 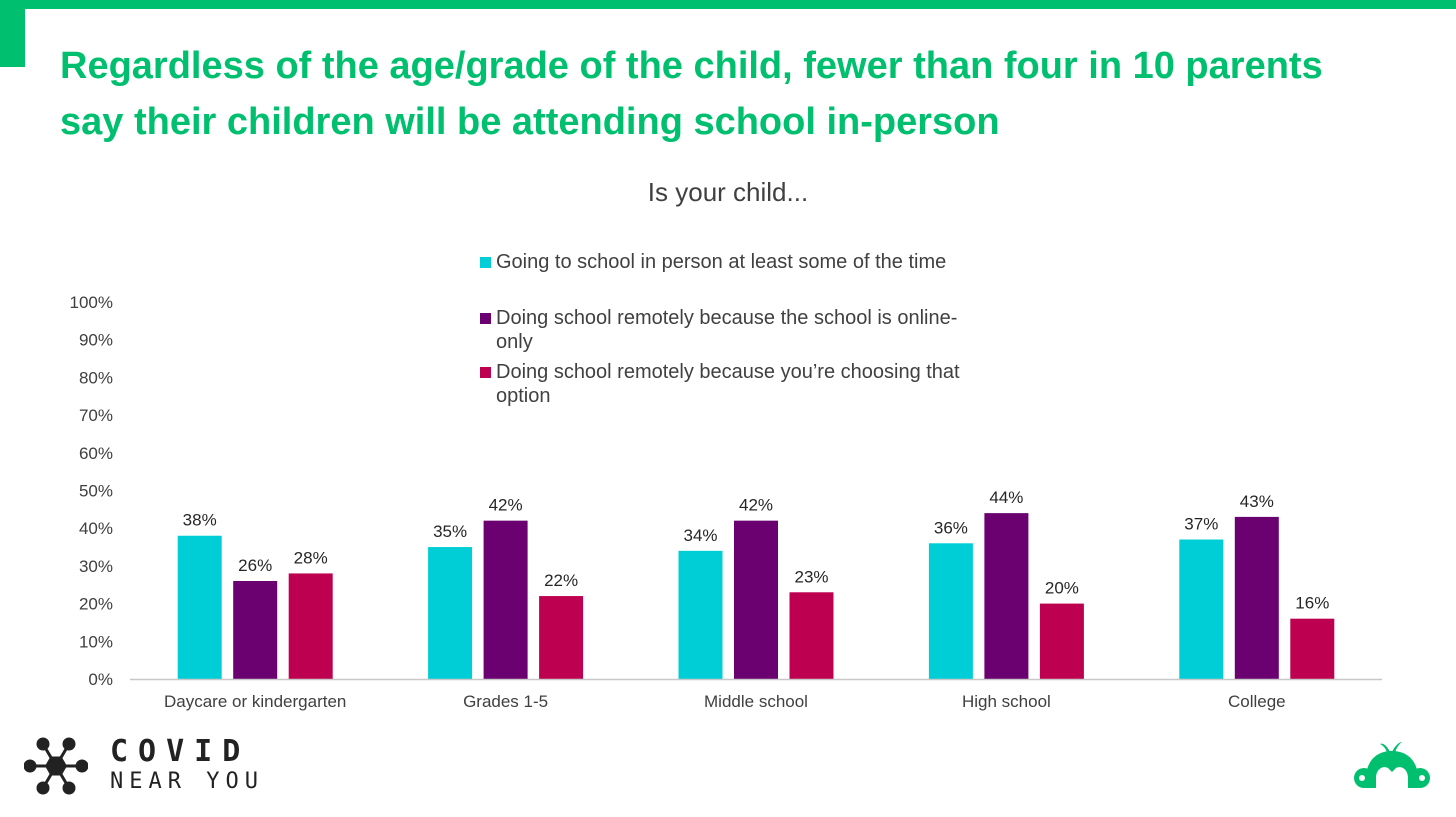 What do you see at coordinates (951, 527) in the screenshot?
I see `bar-data-label: 36%` at bounding box center [951, 527].